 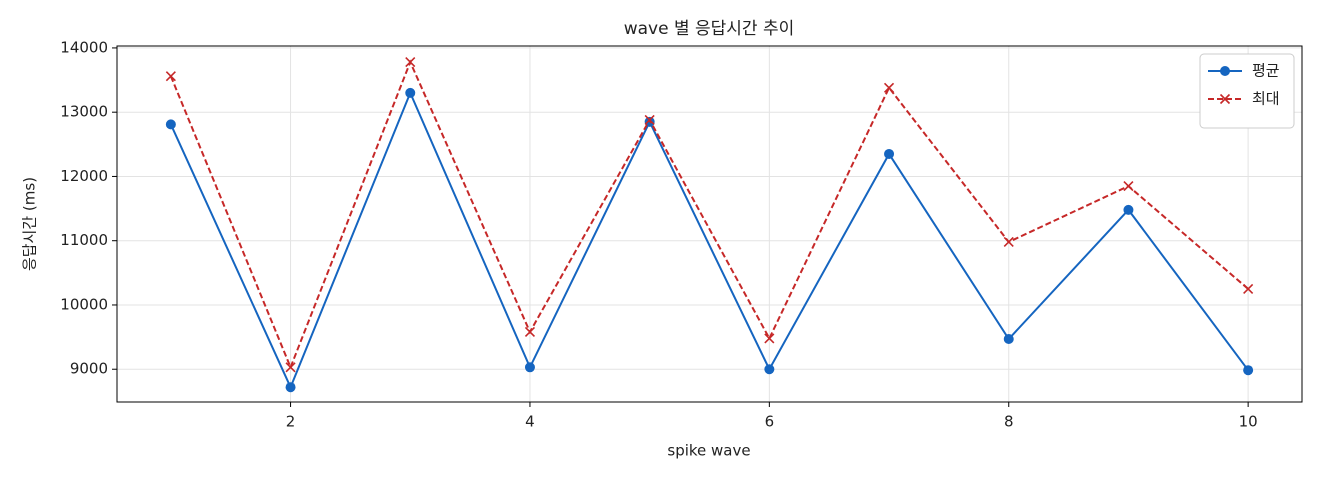 I want to click on y-tick-label: 12000, so click(x=84, y=176).